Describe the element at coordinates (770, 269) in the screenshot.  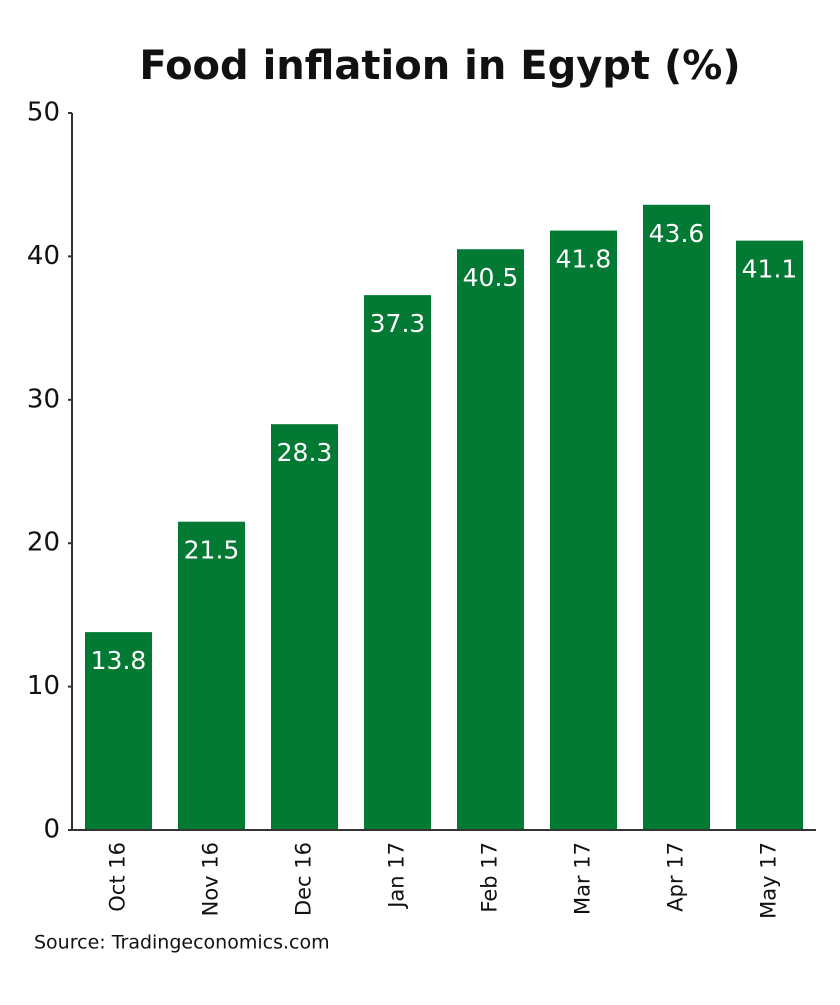
I see `data-label: 41.1` at that location.